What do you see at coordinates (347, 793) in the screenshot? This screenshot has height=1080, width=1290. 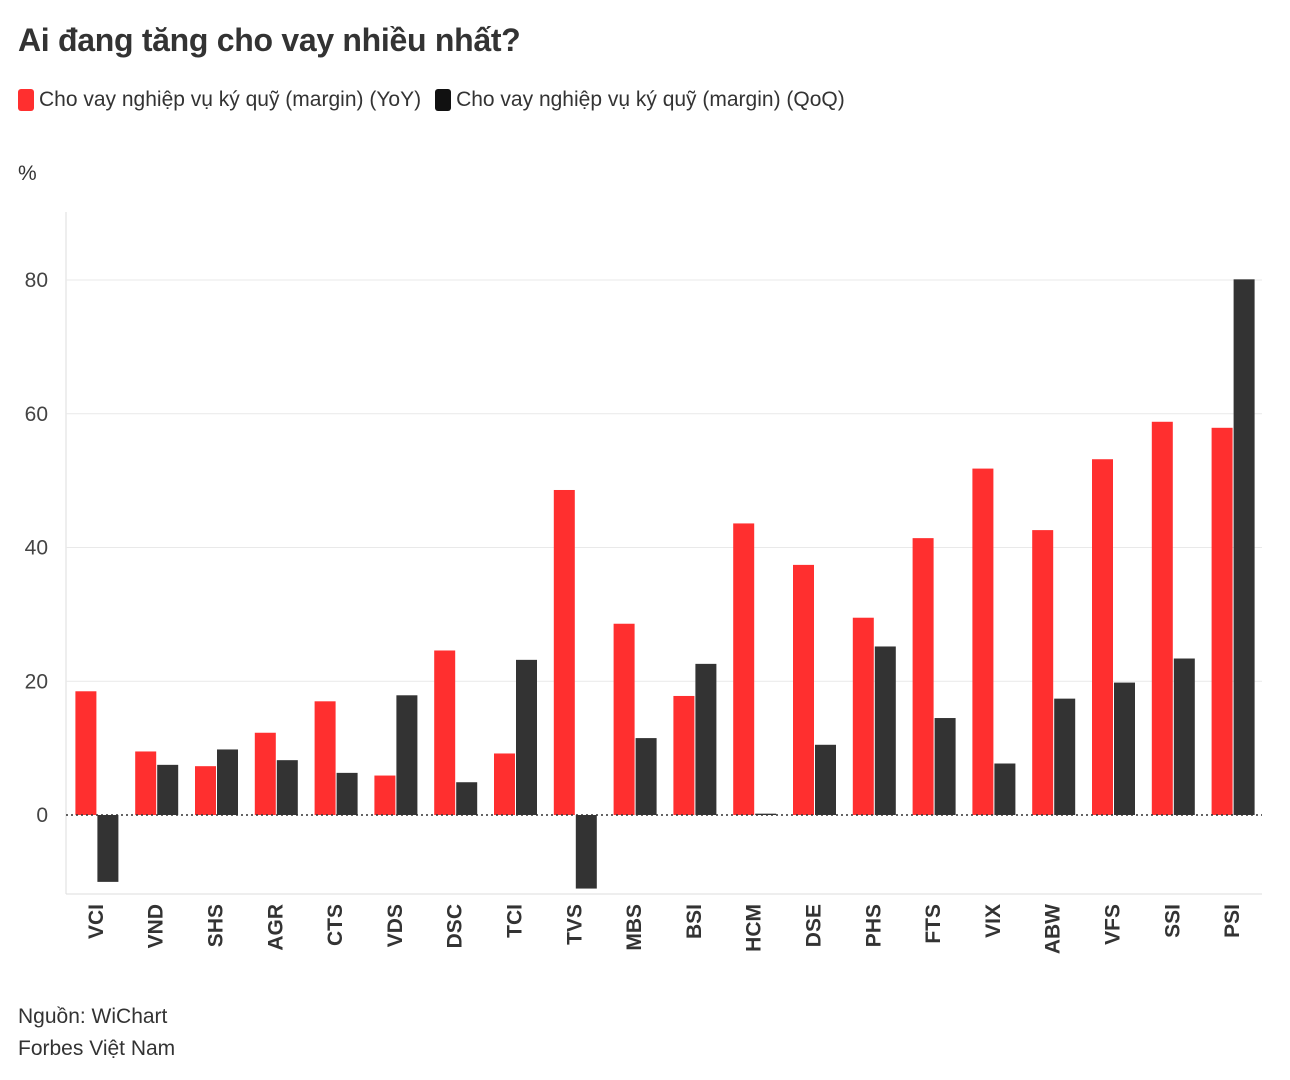 I see `bar-qoq-cts` at bounding box center [347, 793].